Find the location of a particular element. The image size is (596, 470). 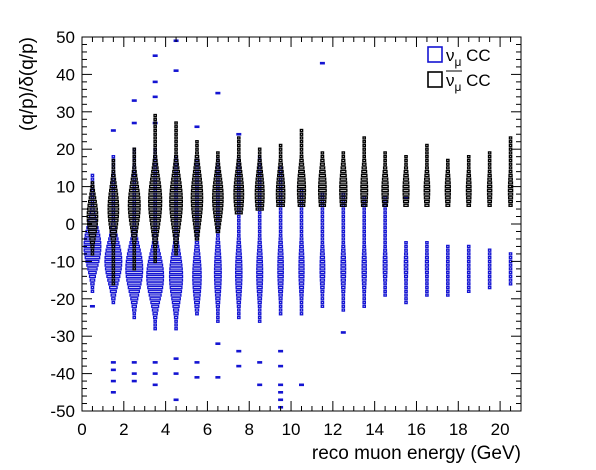

y-tick-label: -10 is located at coordinates (62, 261).